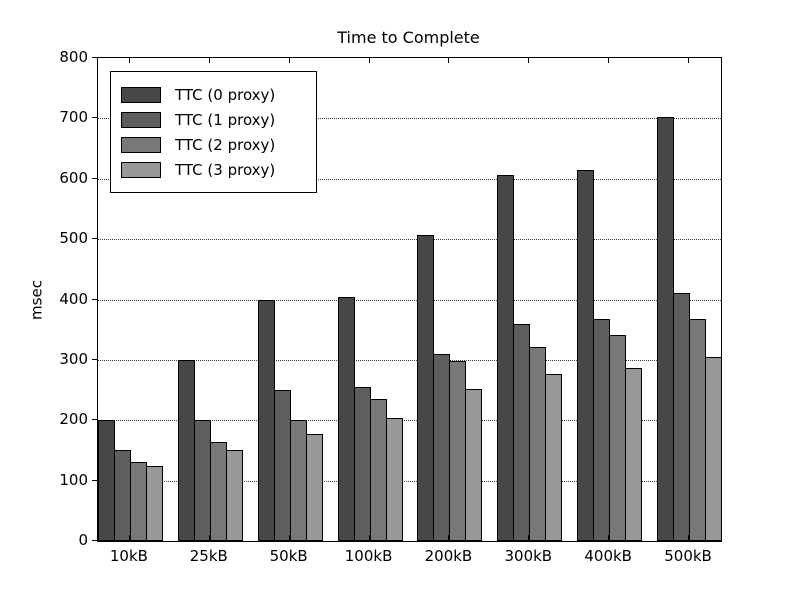 The width and height of the screenshot is (800, 600). What do you see at coordinates (73, 177) in the screenshot?
I see `y-tick-label-600: 600` at bounding box center [73, 177].